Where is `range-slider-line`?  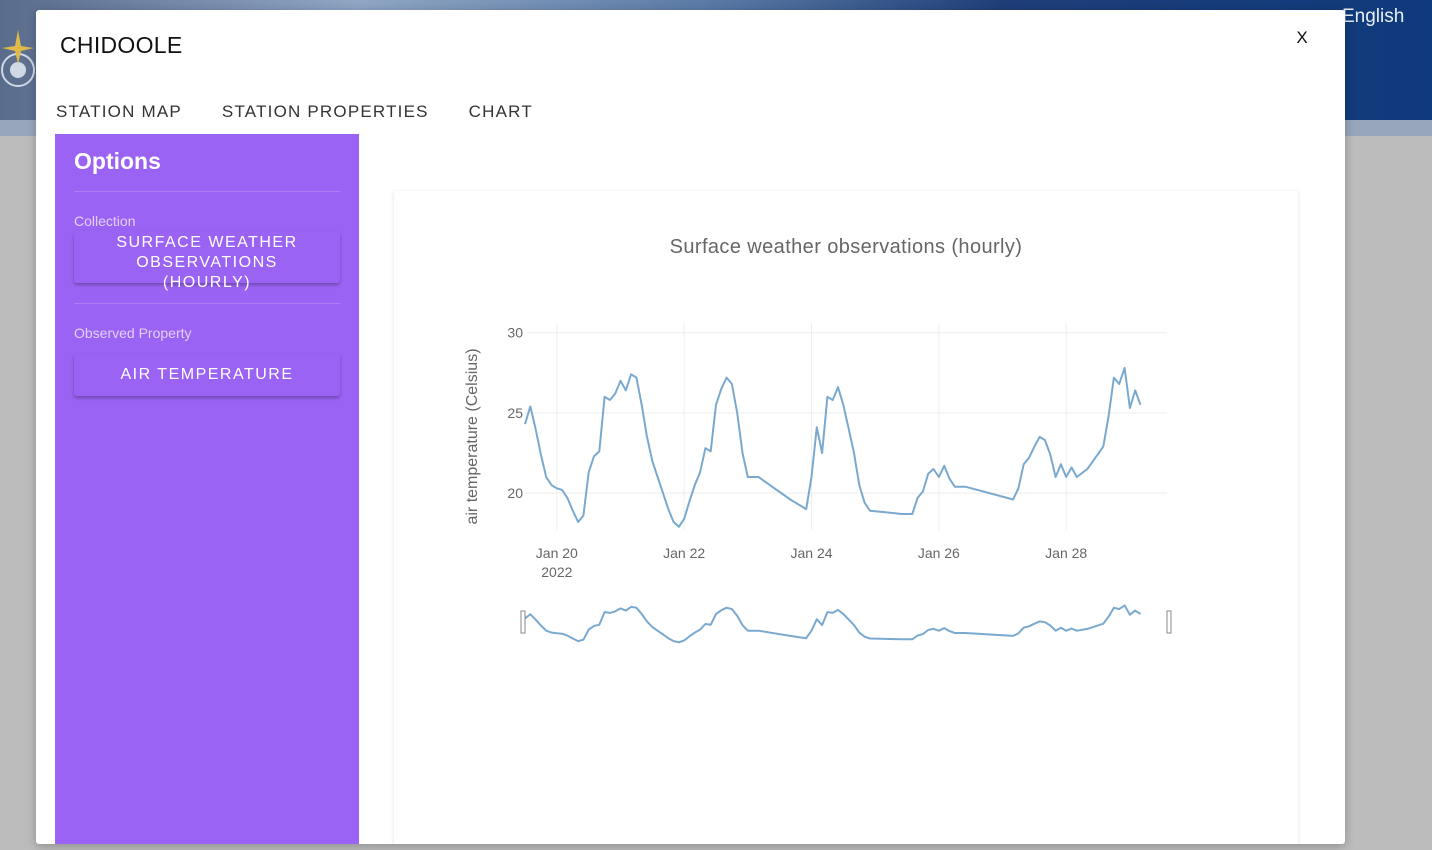
range-slider-line is located at coordinates (833, 624).